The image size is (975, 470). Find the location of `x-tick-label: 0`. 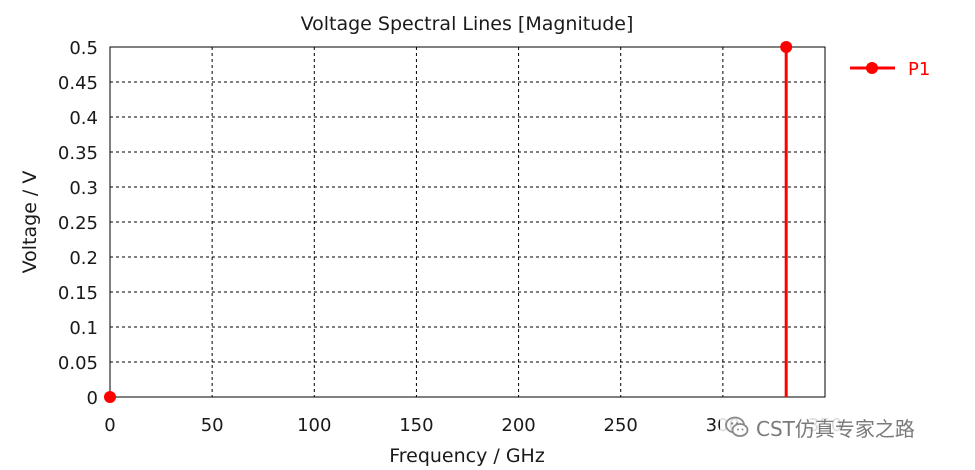

x-tick-label: 0 is located at coordinates (109, 425).